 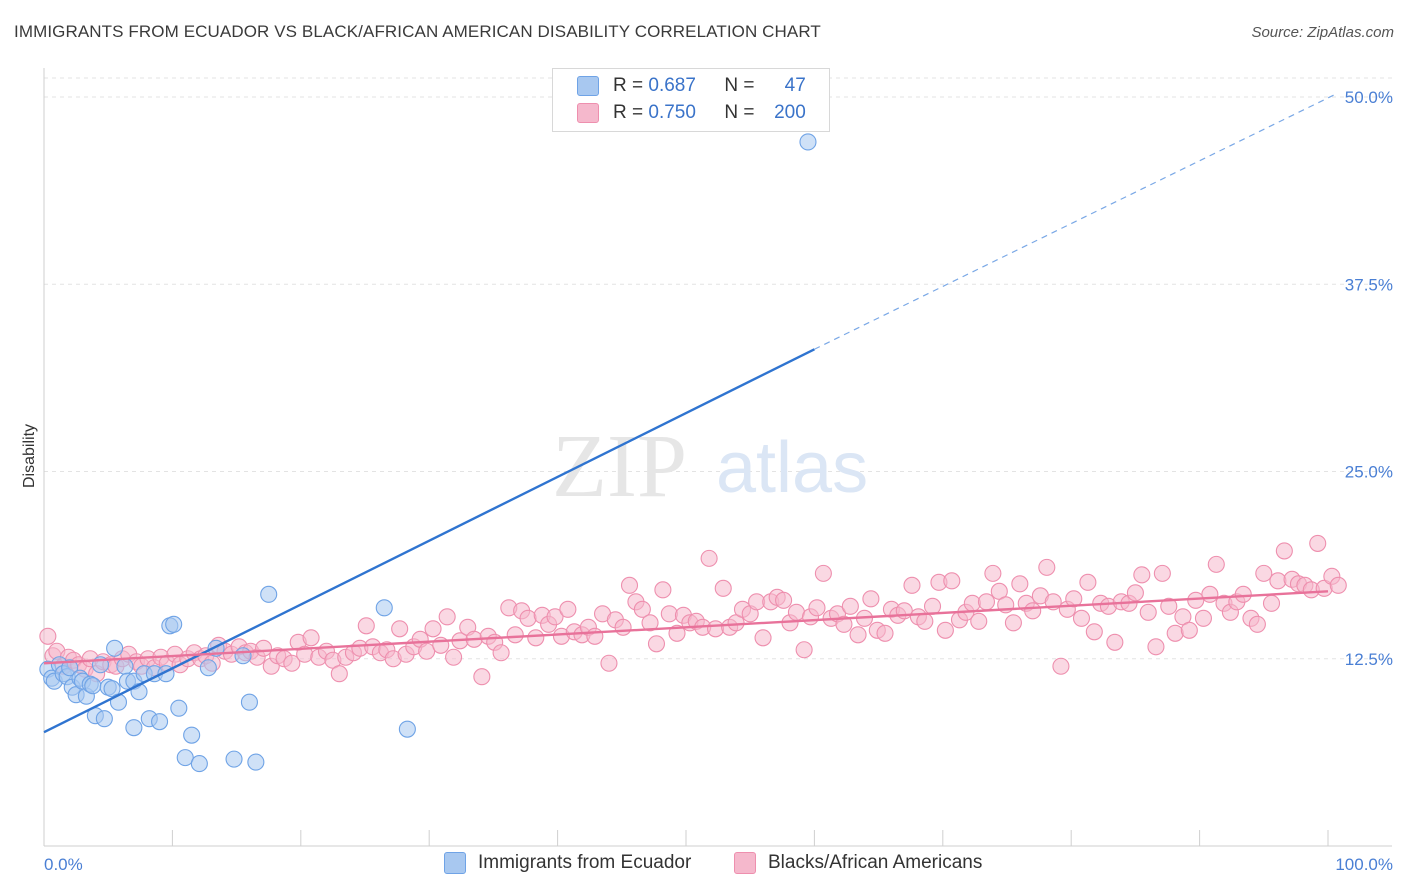 I want to click on chart-source: Source: ZipAtlas.com, so click(x=1322, y=32).